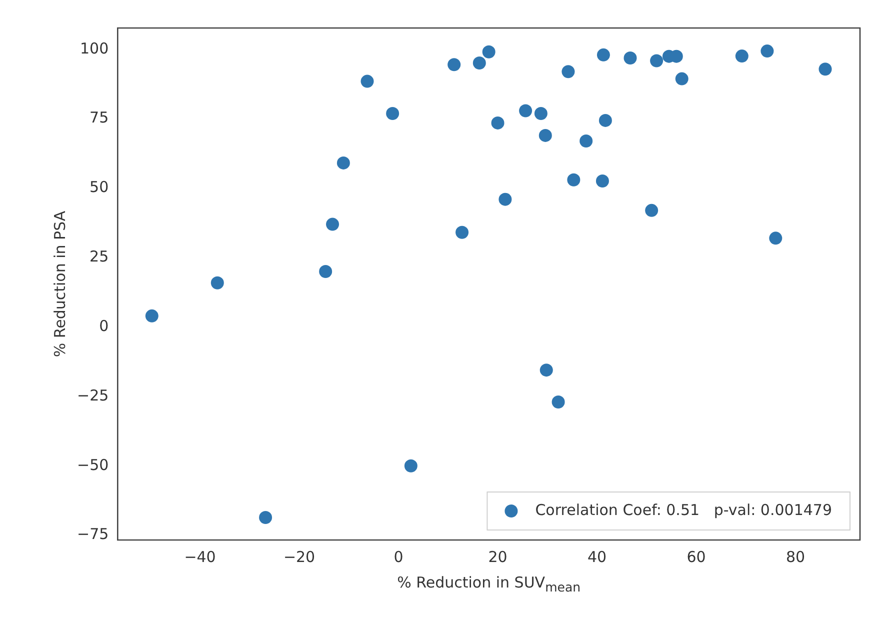 The height and width of the screenshot is (630, 882). Describe the element at coordinates (59, 284) in the screenshot. I see `y-axis-title: % Reduction in PSA` at that location.